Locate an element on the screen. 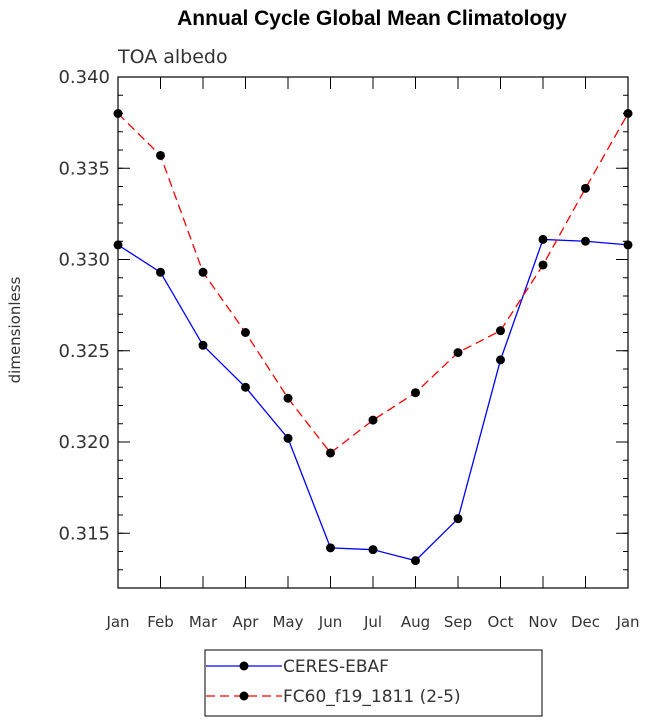  x-tick-label: Jul is located at coordinates (372, 622).